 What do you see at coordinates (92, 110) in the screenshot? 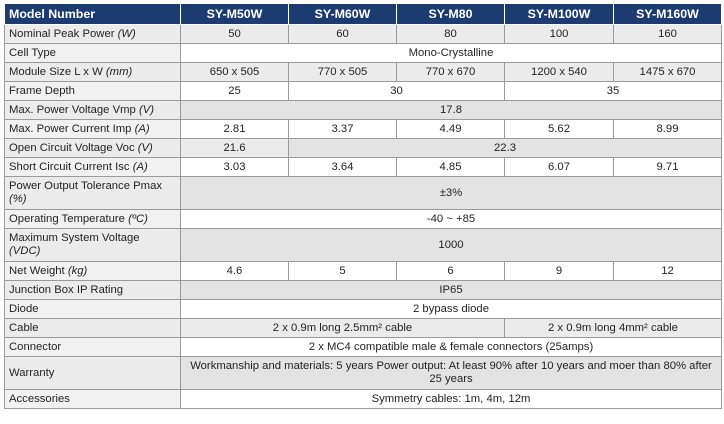
I see `row-label: Max. Power Voltage Vmp (V)` at bounding box center [92, 110].